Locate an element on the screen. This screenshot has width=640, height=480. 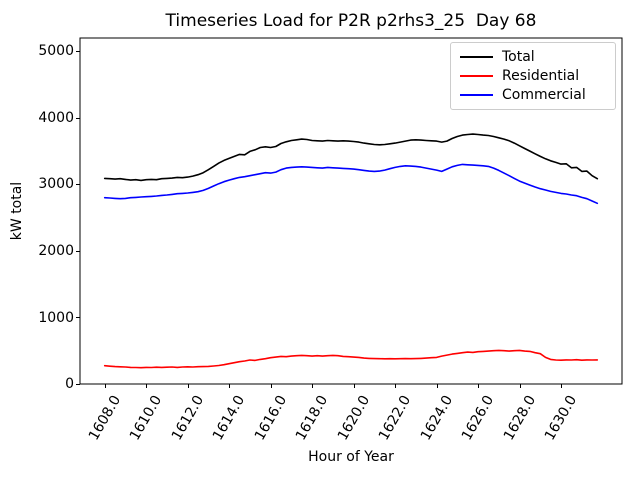
series-line-residential is located at coordinates (351, 359).